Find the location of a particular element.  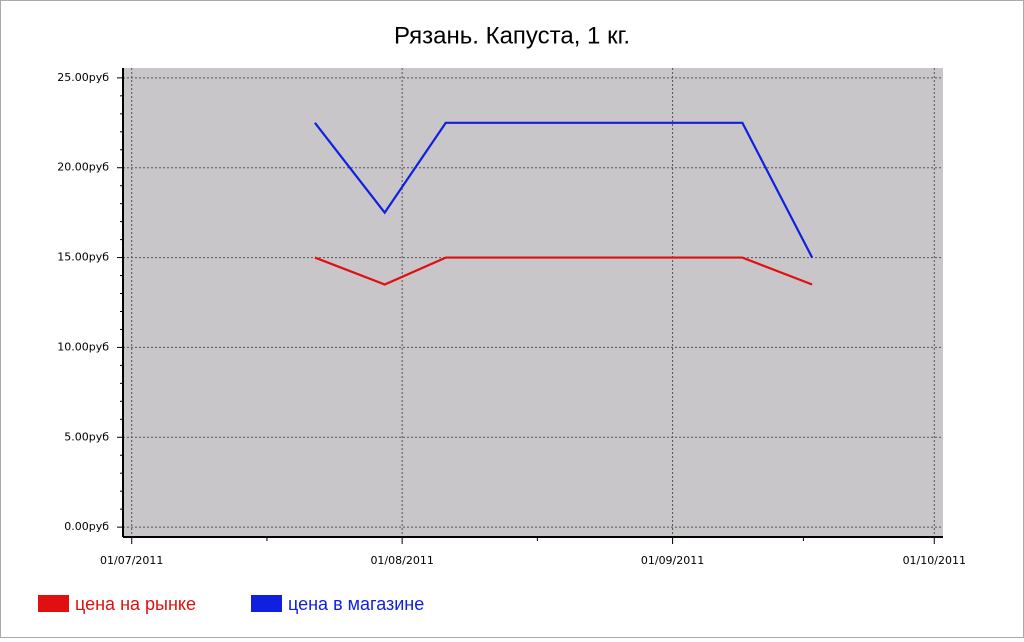

x-tick-label: 01/10/2011 is located at coordinates (934, 560).